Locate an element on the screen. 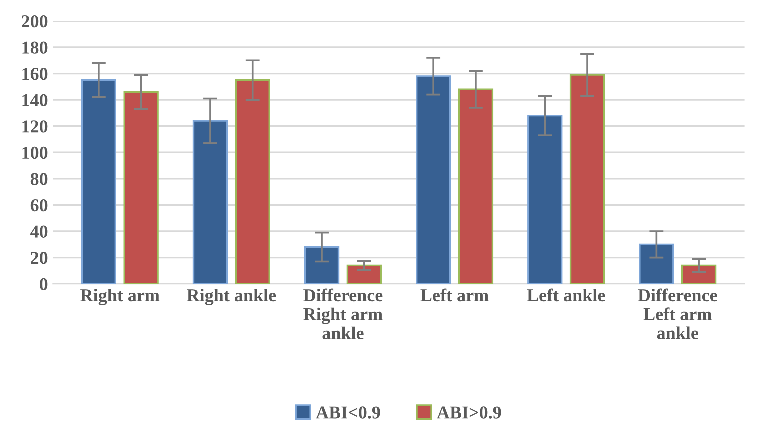 This screenshot has height=424, width=760. y-tick-label: 100 is located at coordinates (35, 153).